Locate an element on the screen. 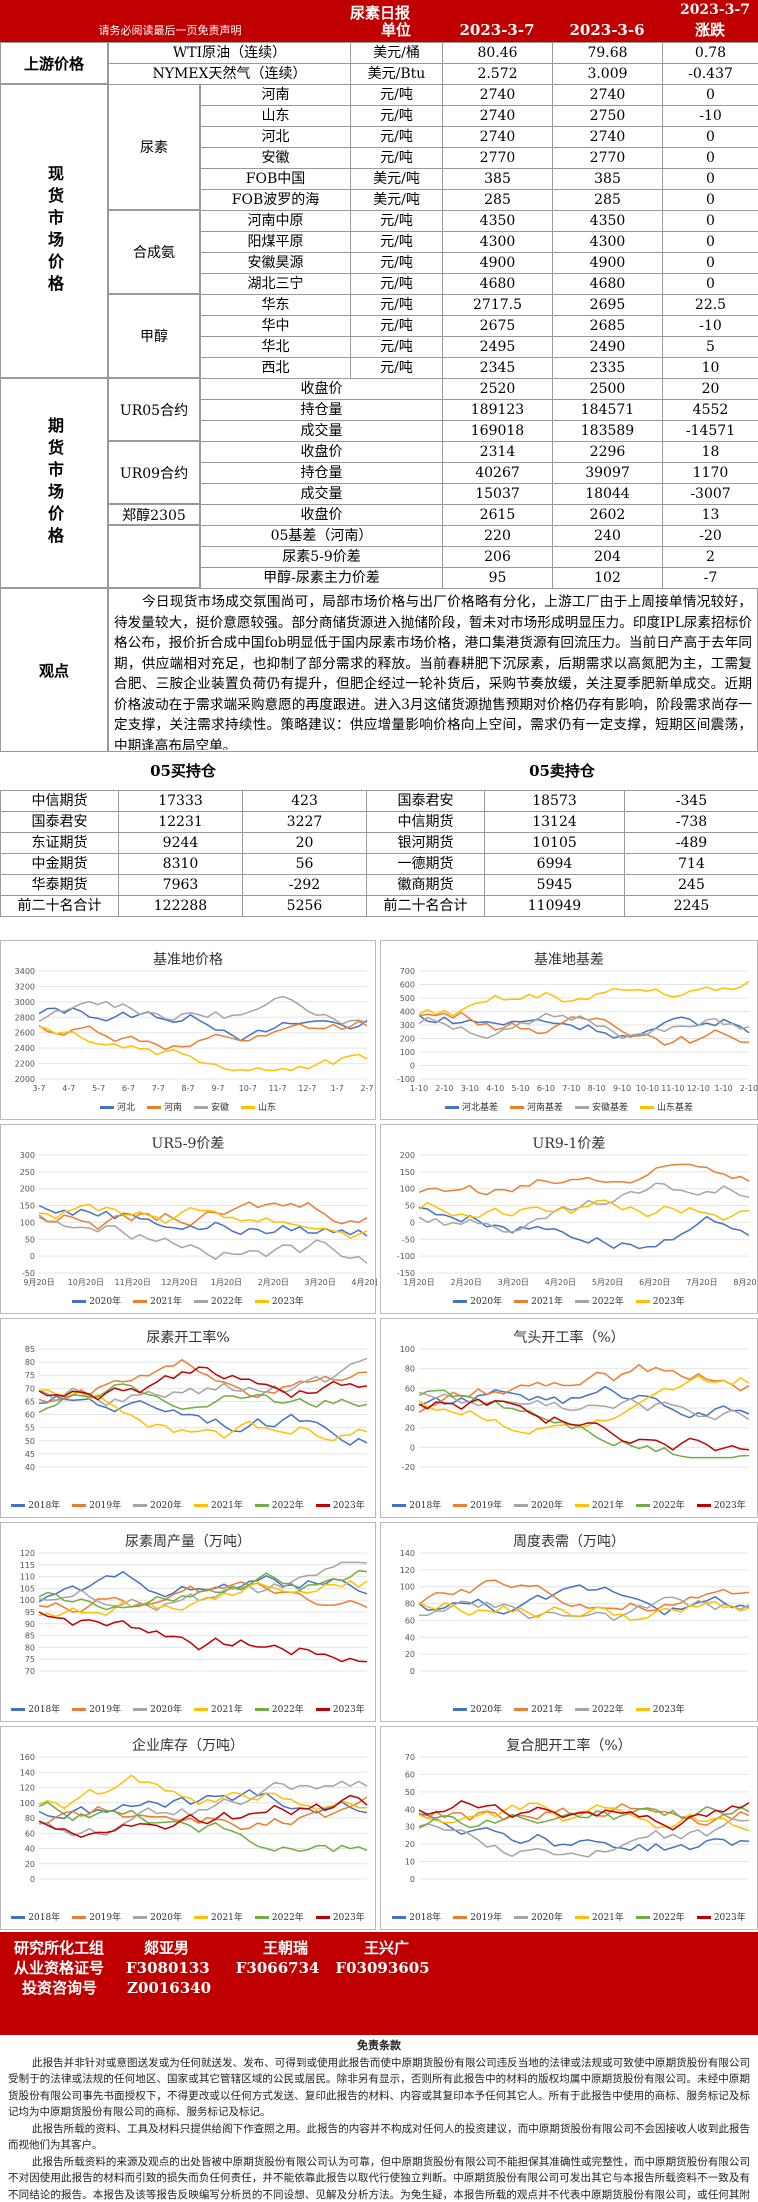  analyst-1: 郯亚男 is located at coordinates (167, 1948).